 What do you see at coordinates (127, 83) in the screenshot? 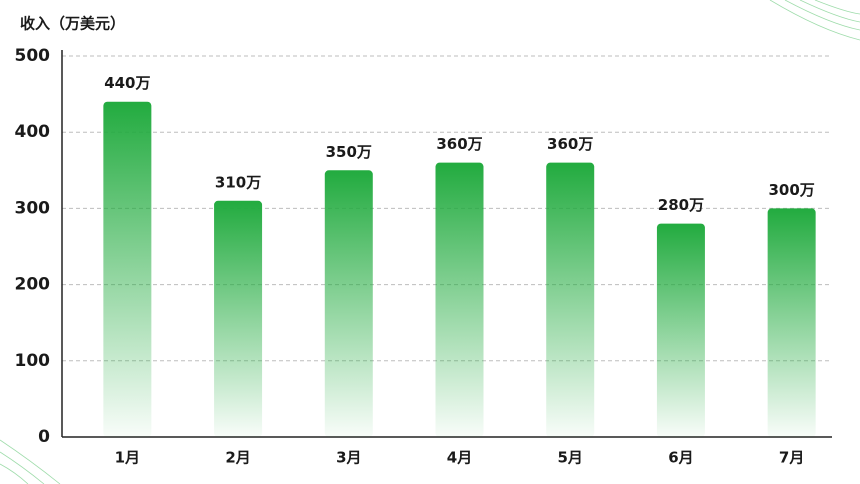
I see `value-label: 440万` at bounding box center [127, 83].